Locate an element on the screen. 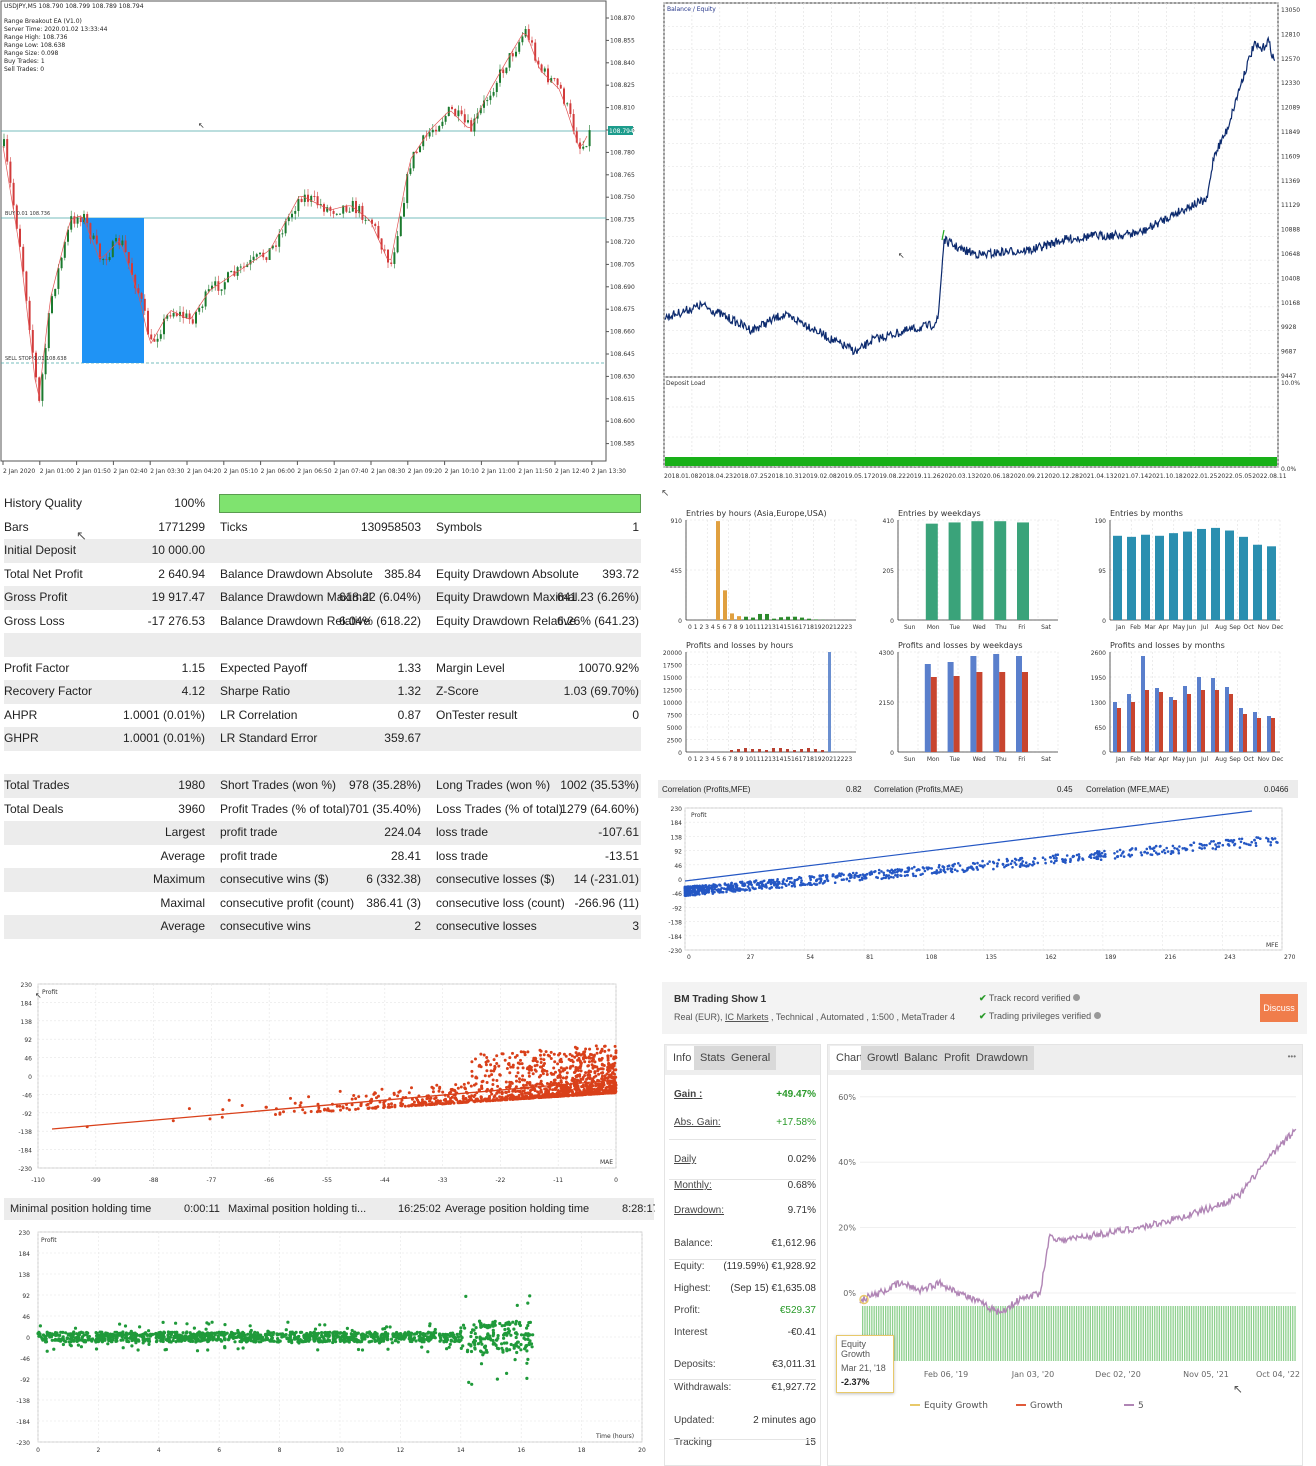  balance-legend: Balance / Equity is located at coordinates (691, 9).